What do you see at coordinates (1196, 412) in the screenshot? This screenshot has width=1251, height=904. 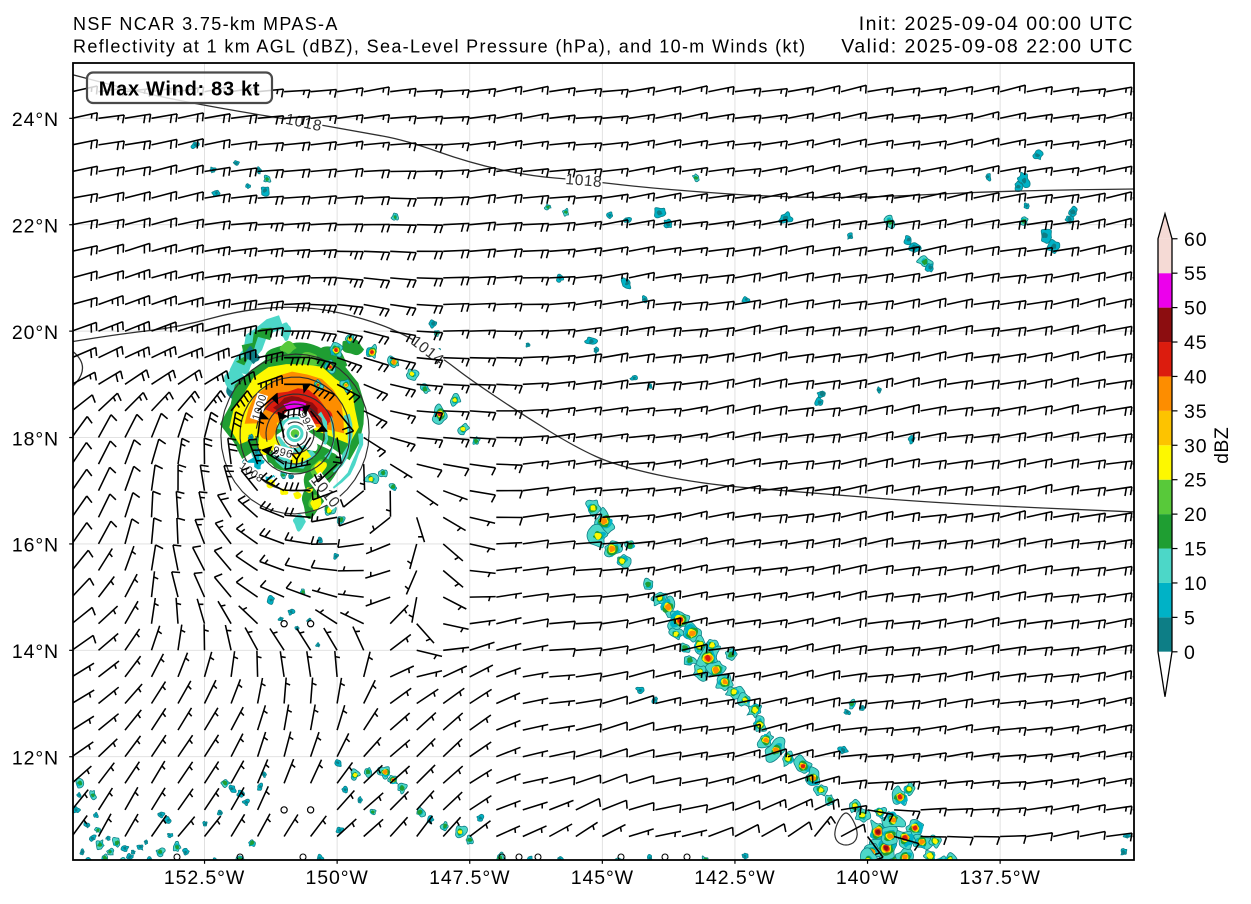 I see `svg-text: 35` at bounding box center [1196, 412].